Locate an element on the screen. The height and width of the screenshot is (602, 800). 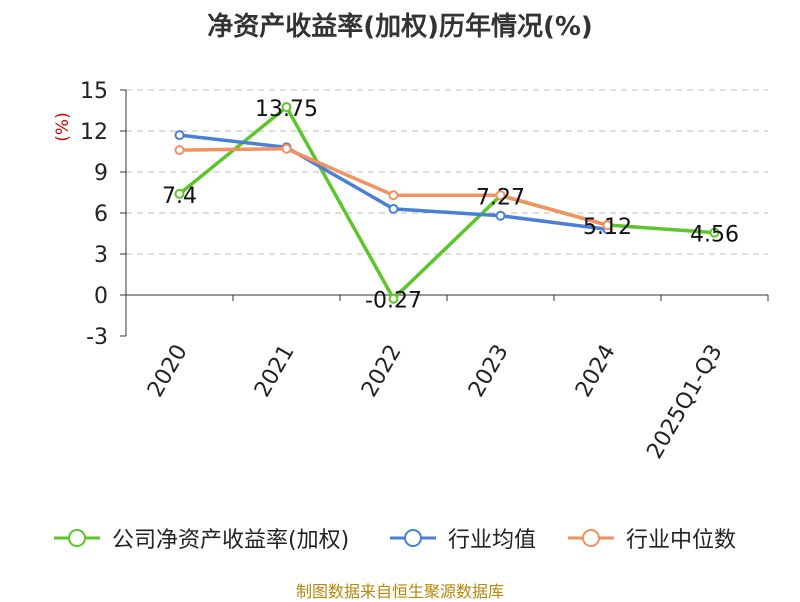
y-tick-label: 0 is located at coordinates (101, 296).